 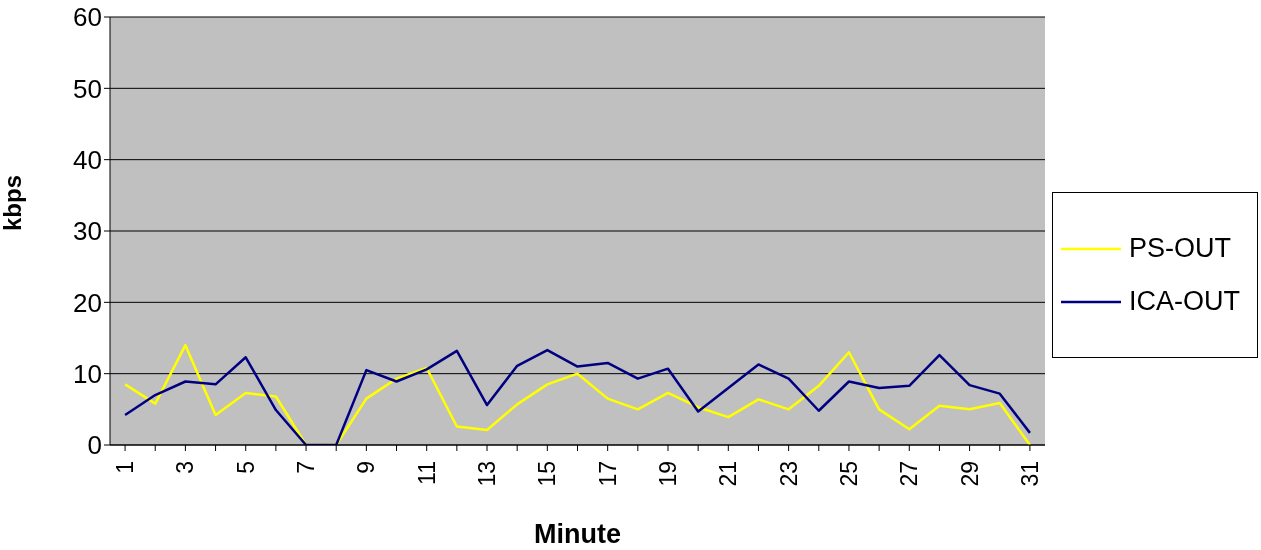 What do you see at coordinates (87, 373) in the screenshot?
I see `y-tick-label: 10` at bounding box center [87, 373].